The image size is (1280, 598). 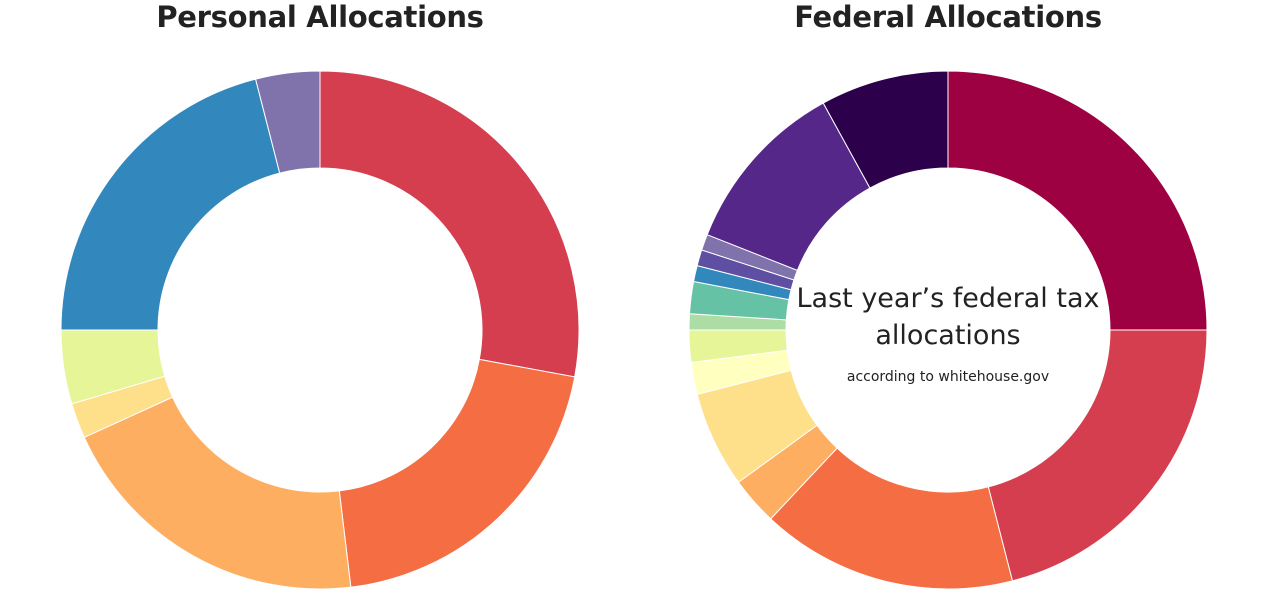 What do you see at coordinates (948, 17) in the screenshot?
I see `federal-chart-title: Federal Allocations` at bounding box center [948, 17].